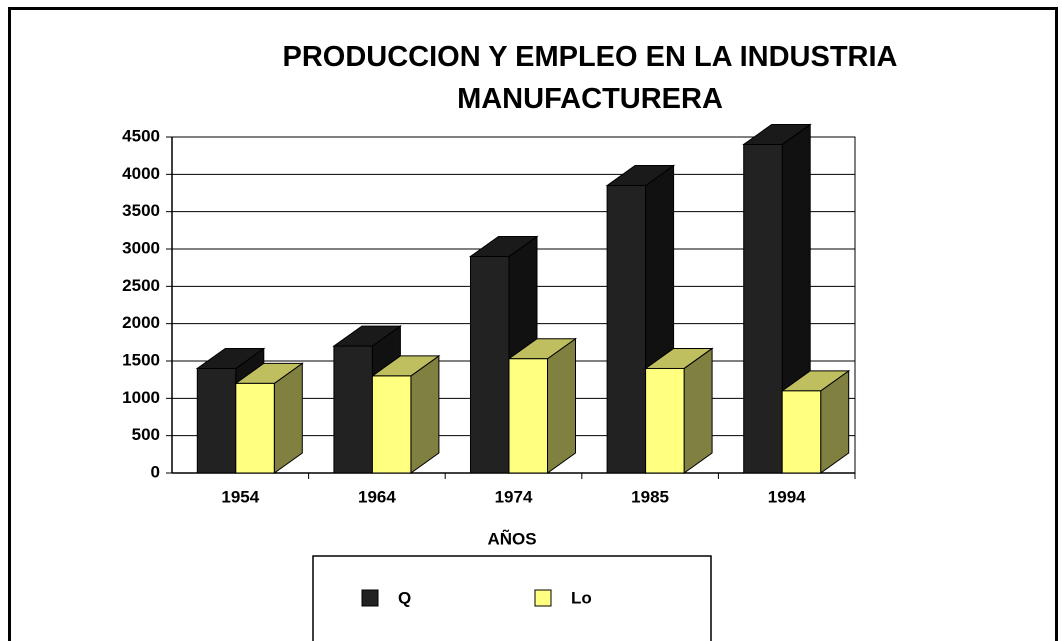 The width and height of the screenshot is (1062, 641). What do you see at coordinates (141, 397) in the screenshot?
I see `y-tick-label: 1000` at bounding box center [141, 397].